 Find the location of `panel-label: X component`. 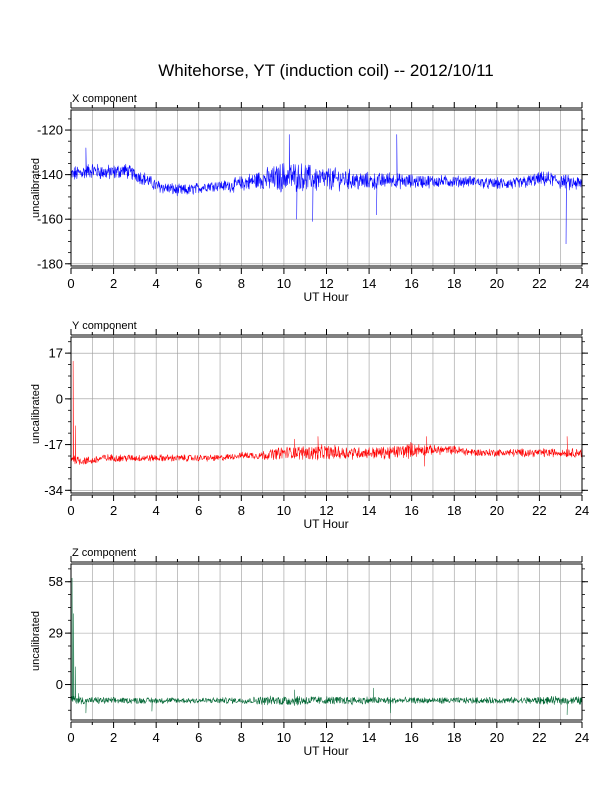

panel-label: X component is located at coordinates (104, 99).